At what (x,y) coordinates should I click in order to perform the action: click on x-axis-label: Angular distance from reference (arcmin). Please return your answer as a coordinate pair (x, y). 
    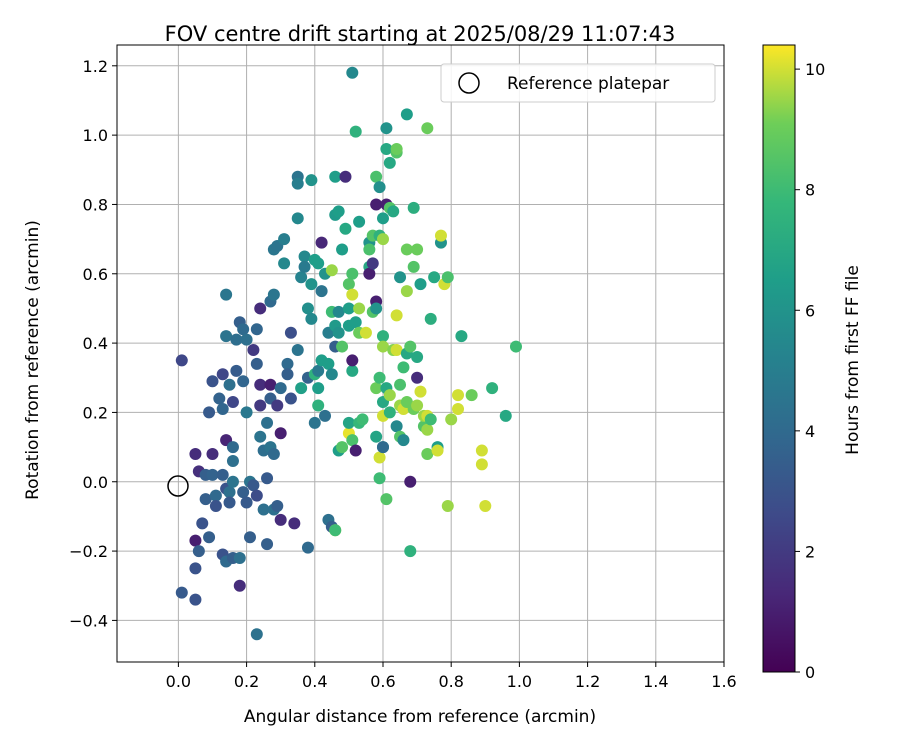
    Looking at the image, I should click on (420, 717).